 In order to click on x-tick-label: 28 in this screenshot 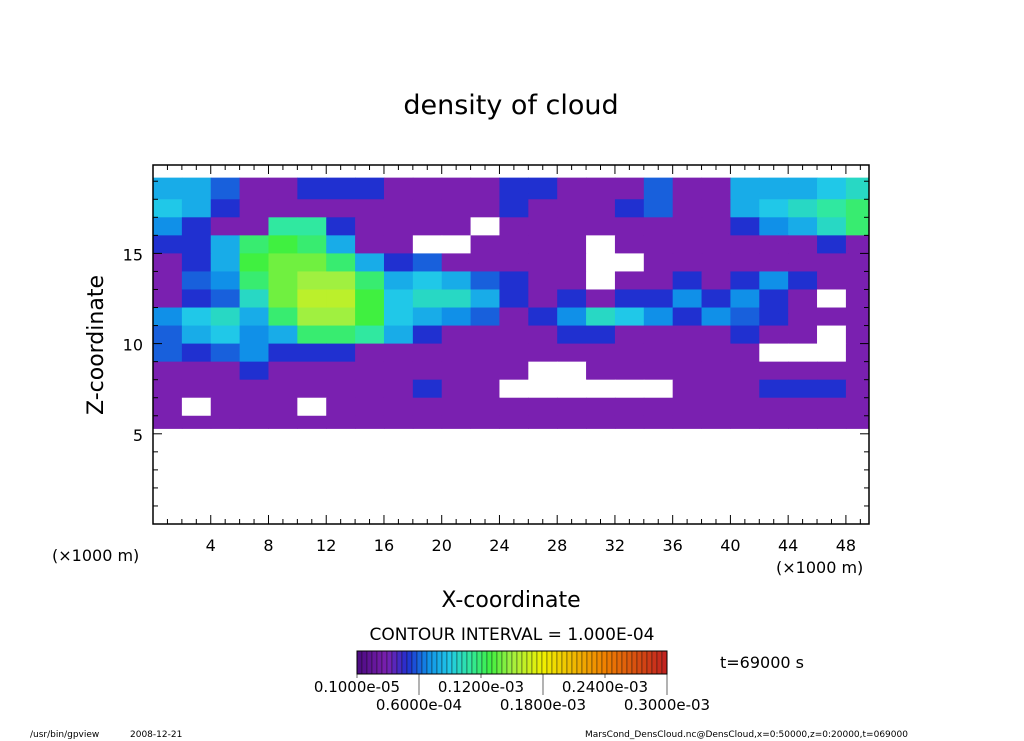, I will do `click(557, 545)`.